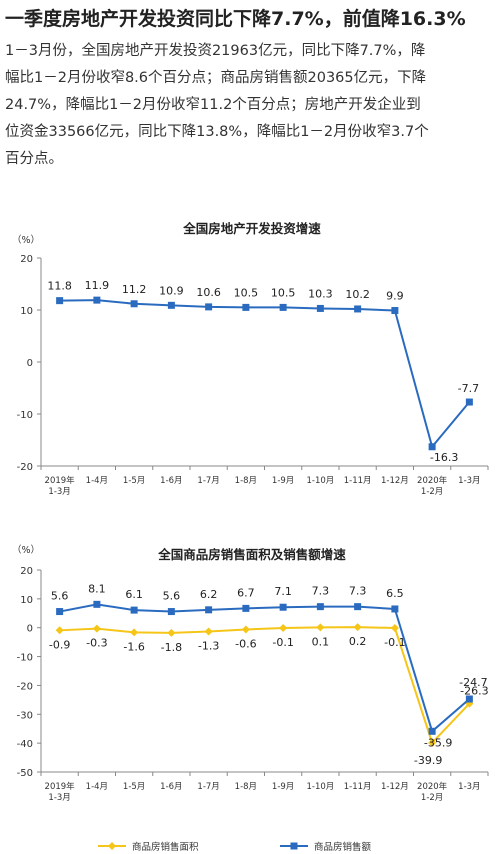  Describe the element at coordinates (213, 105) in the screenshot. I see `paragraph-line: 24.7%，降幅比1－2月份收窄11.2个百分点；房地产开发企业到` at that location.